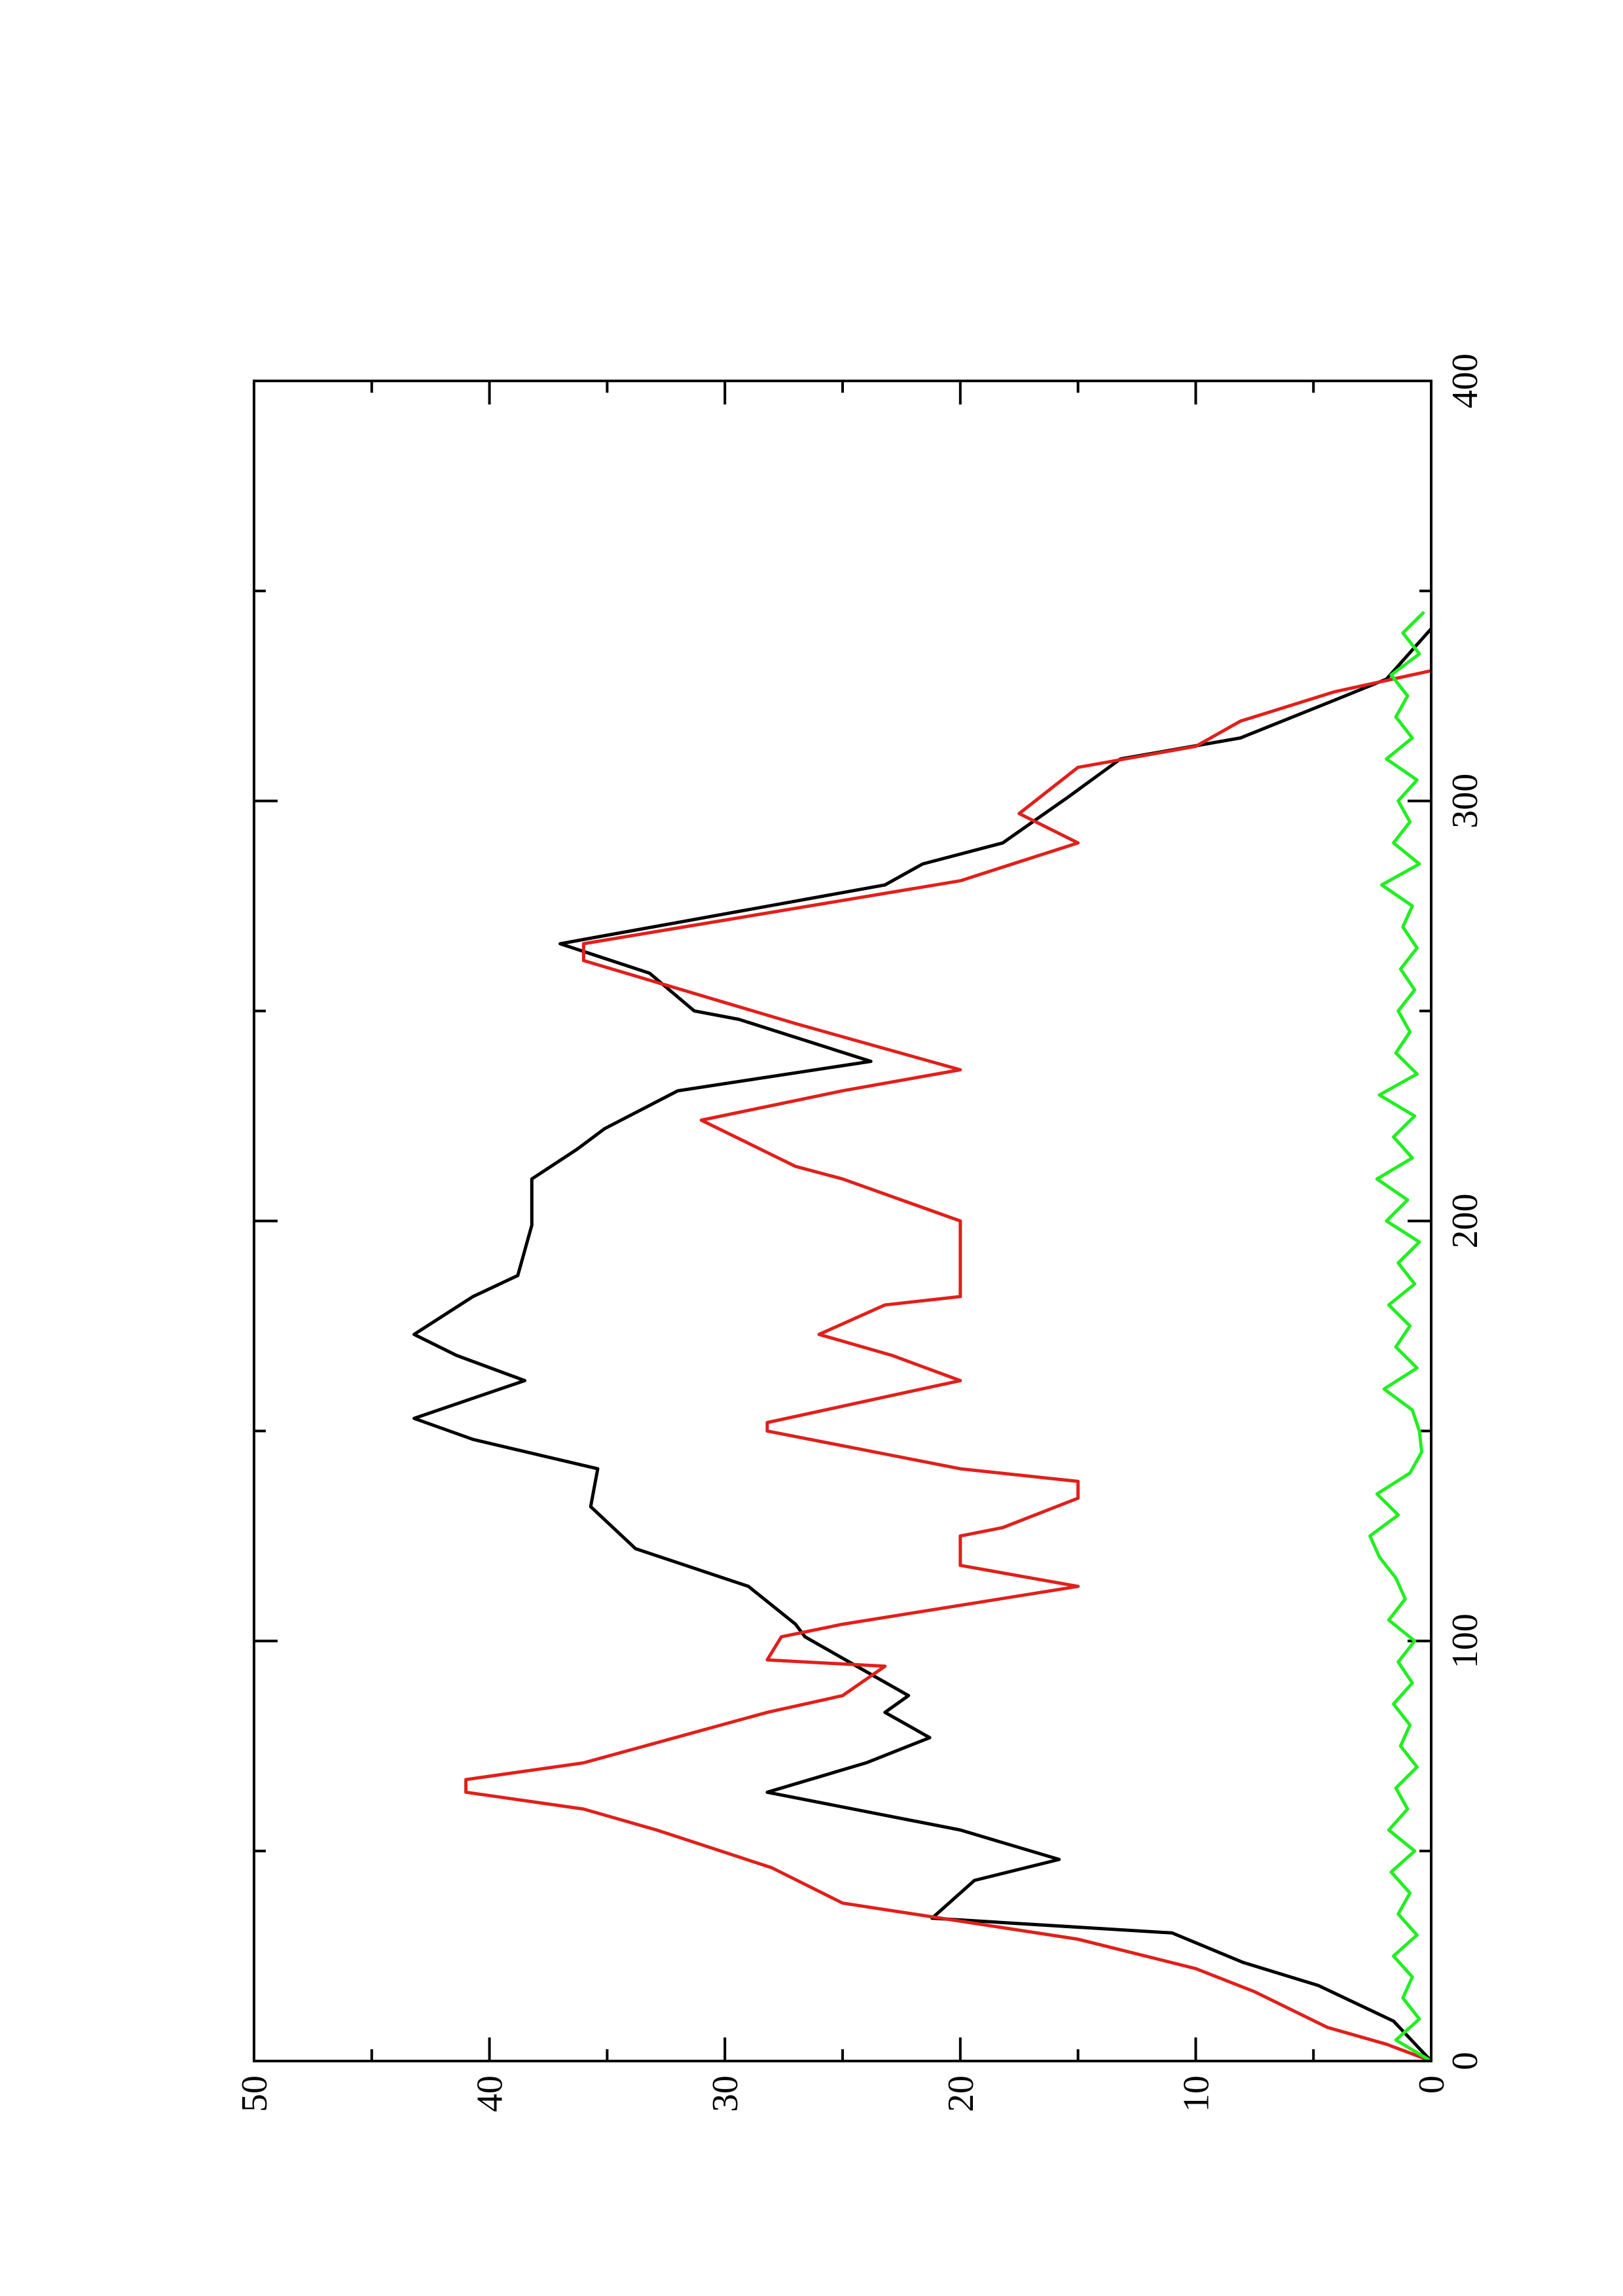  Describe the element at coordinates (1432, 2084) in the screenshot. I see `y-tick-label: 0` at that location.